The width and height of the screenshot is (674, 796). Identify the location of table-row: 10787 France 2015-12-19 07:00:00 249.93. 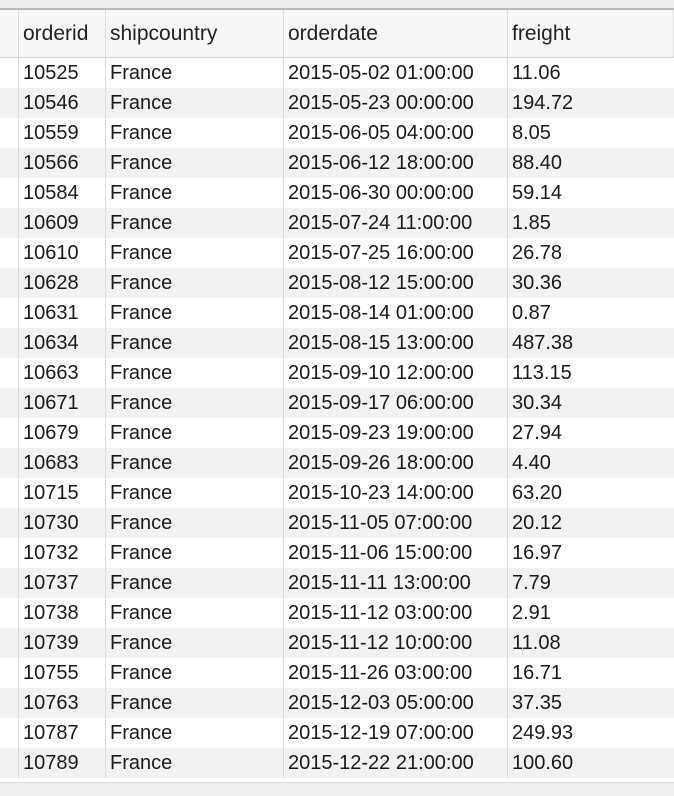
(337, 733).